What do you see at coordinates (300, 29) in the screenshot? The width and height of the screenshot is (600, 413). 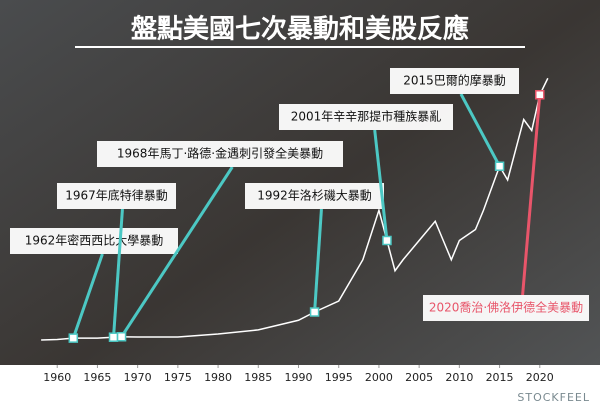 I see `chart-title: 盤點美國七次暴動和美股反應` at bounding box center [300, 29].